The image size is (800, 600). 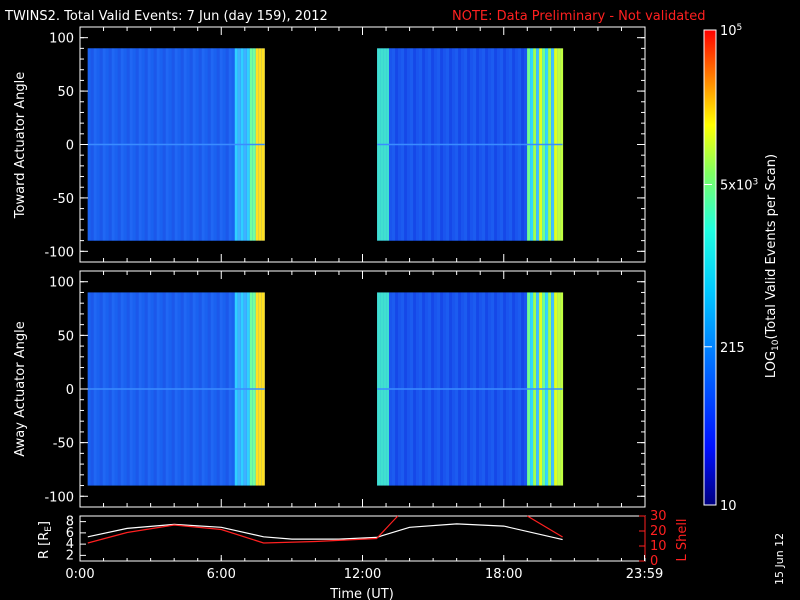 What do you see at coordinates (658, 546) in the screenshot?
I see `lshell-tick-label: 10` at bounding box center [658, 546].